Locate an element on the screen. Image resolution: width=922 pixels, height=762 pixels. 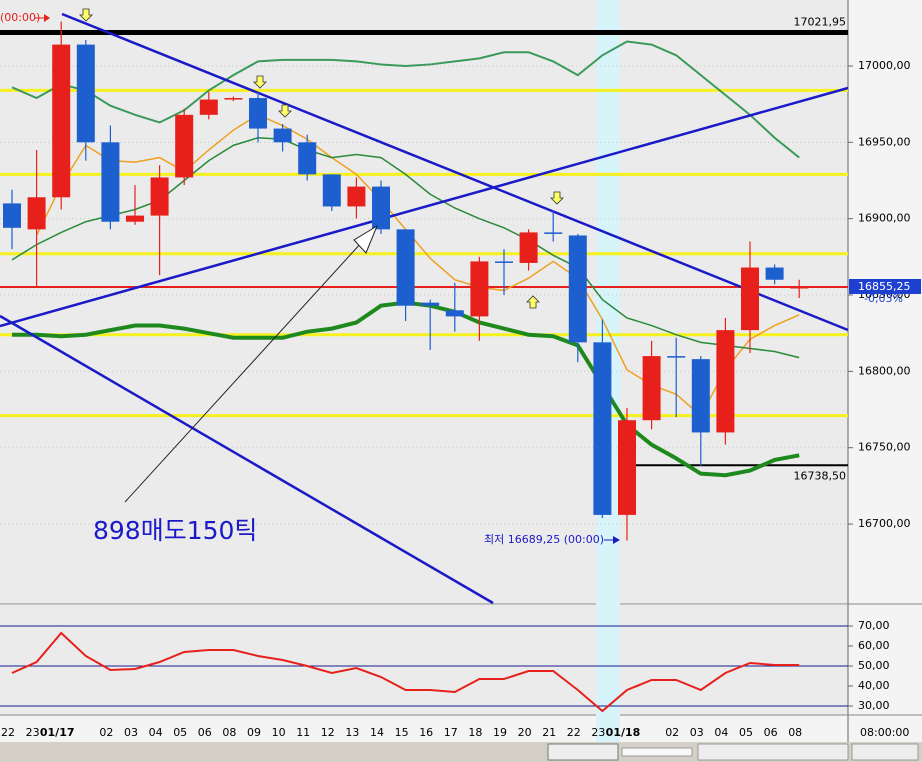
toolbar is located at coordinates (461, 752).